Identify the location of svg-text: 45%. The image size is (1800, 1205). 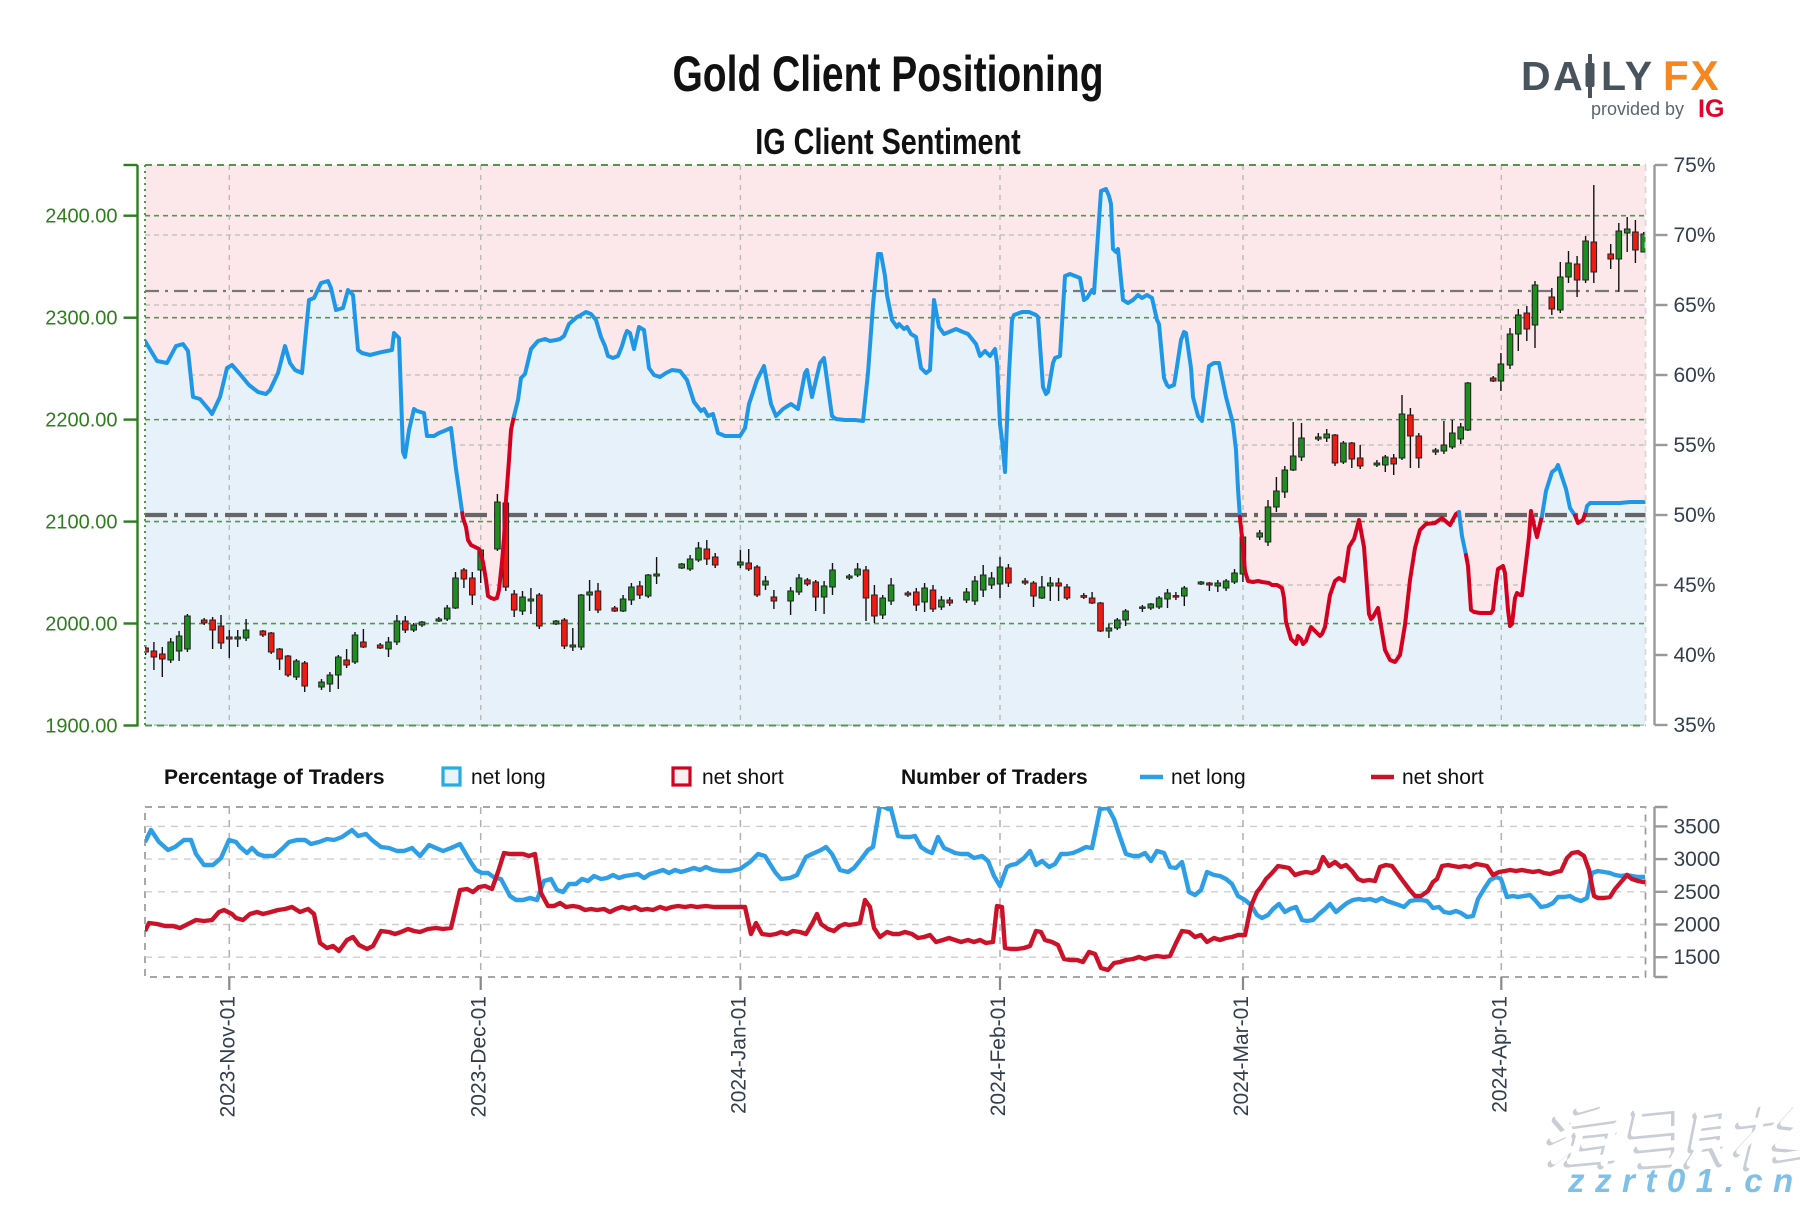
(1695, 585).